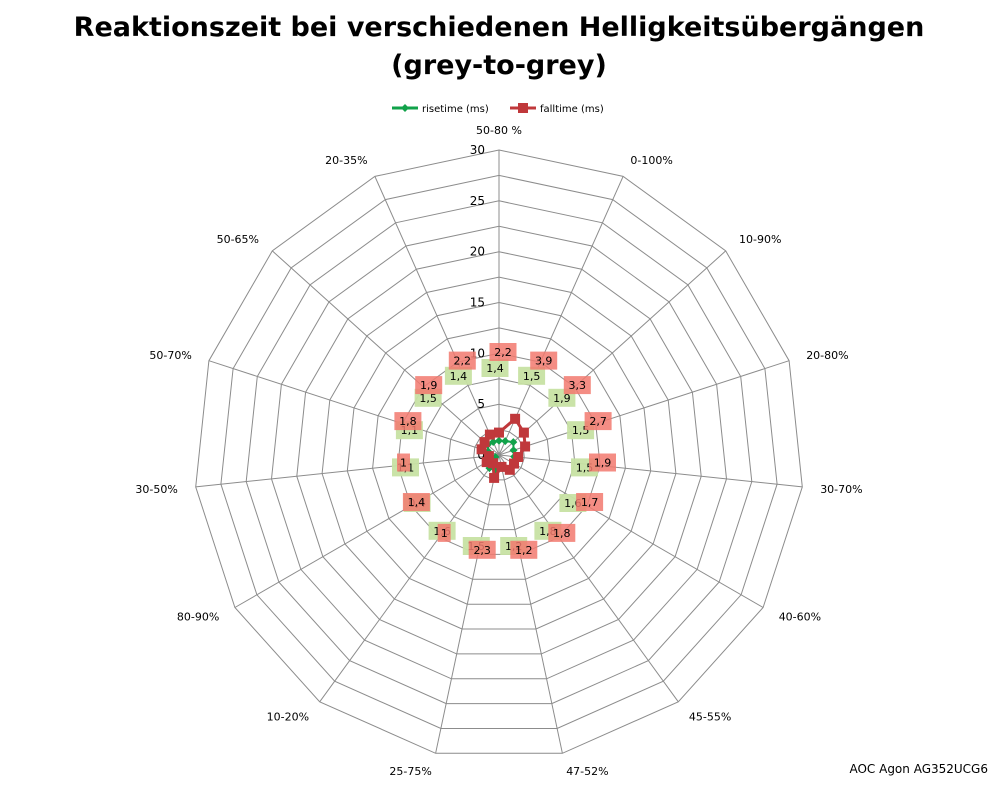 The width and height of the screenshot is (998, 786). What do you see at coordinates (198, 617) in the screenshot?
I see `category-label: 80-90%` at bounding box center [198, 617].